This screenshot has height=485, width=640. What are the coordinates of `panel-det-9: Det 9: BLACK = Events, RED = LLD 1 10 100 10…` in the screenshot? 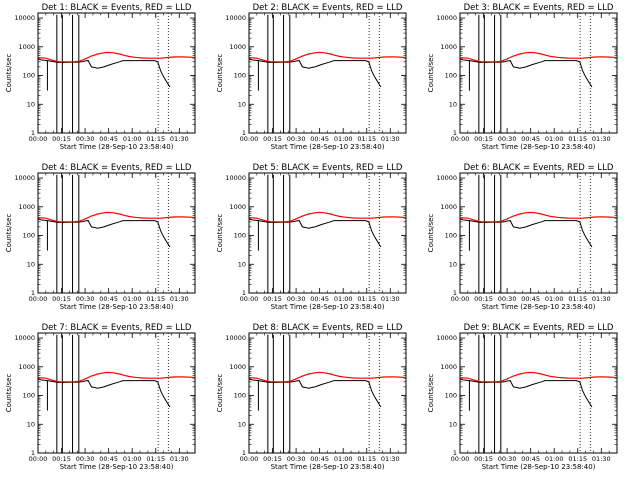 It's located at (522, 397).